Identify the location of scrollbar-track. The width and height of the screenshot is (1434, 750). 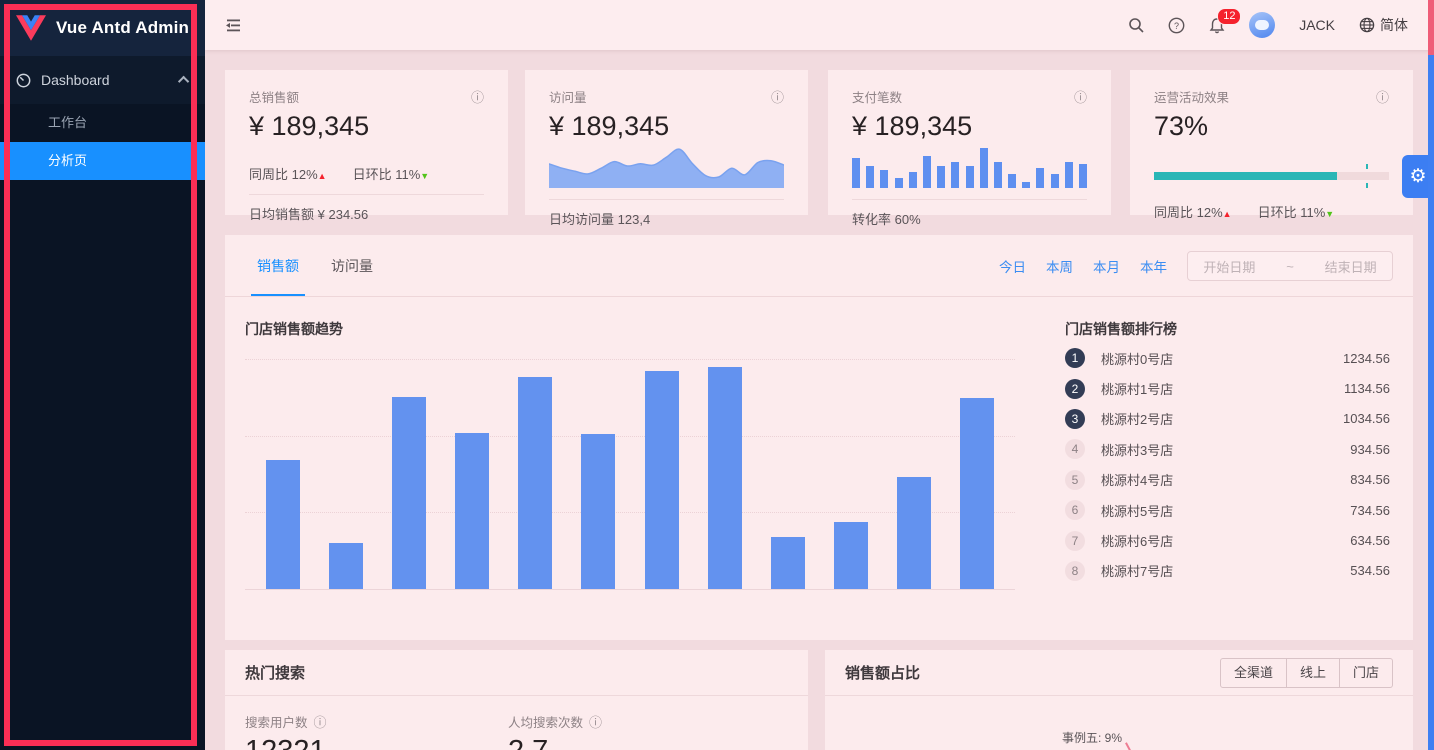
(1431, 375).